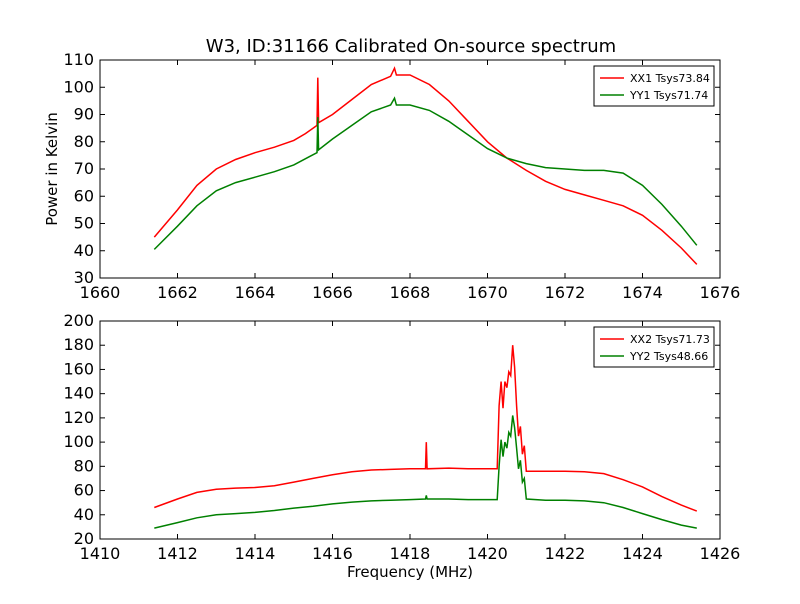 The width and height of the screenshot is (800, 604). Describe the element at coordinates (52, 169) in the screenshot. I see `y-axis-label: Power in Kelvin` at that location.